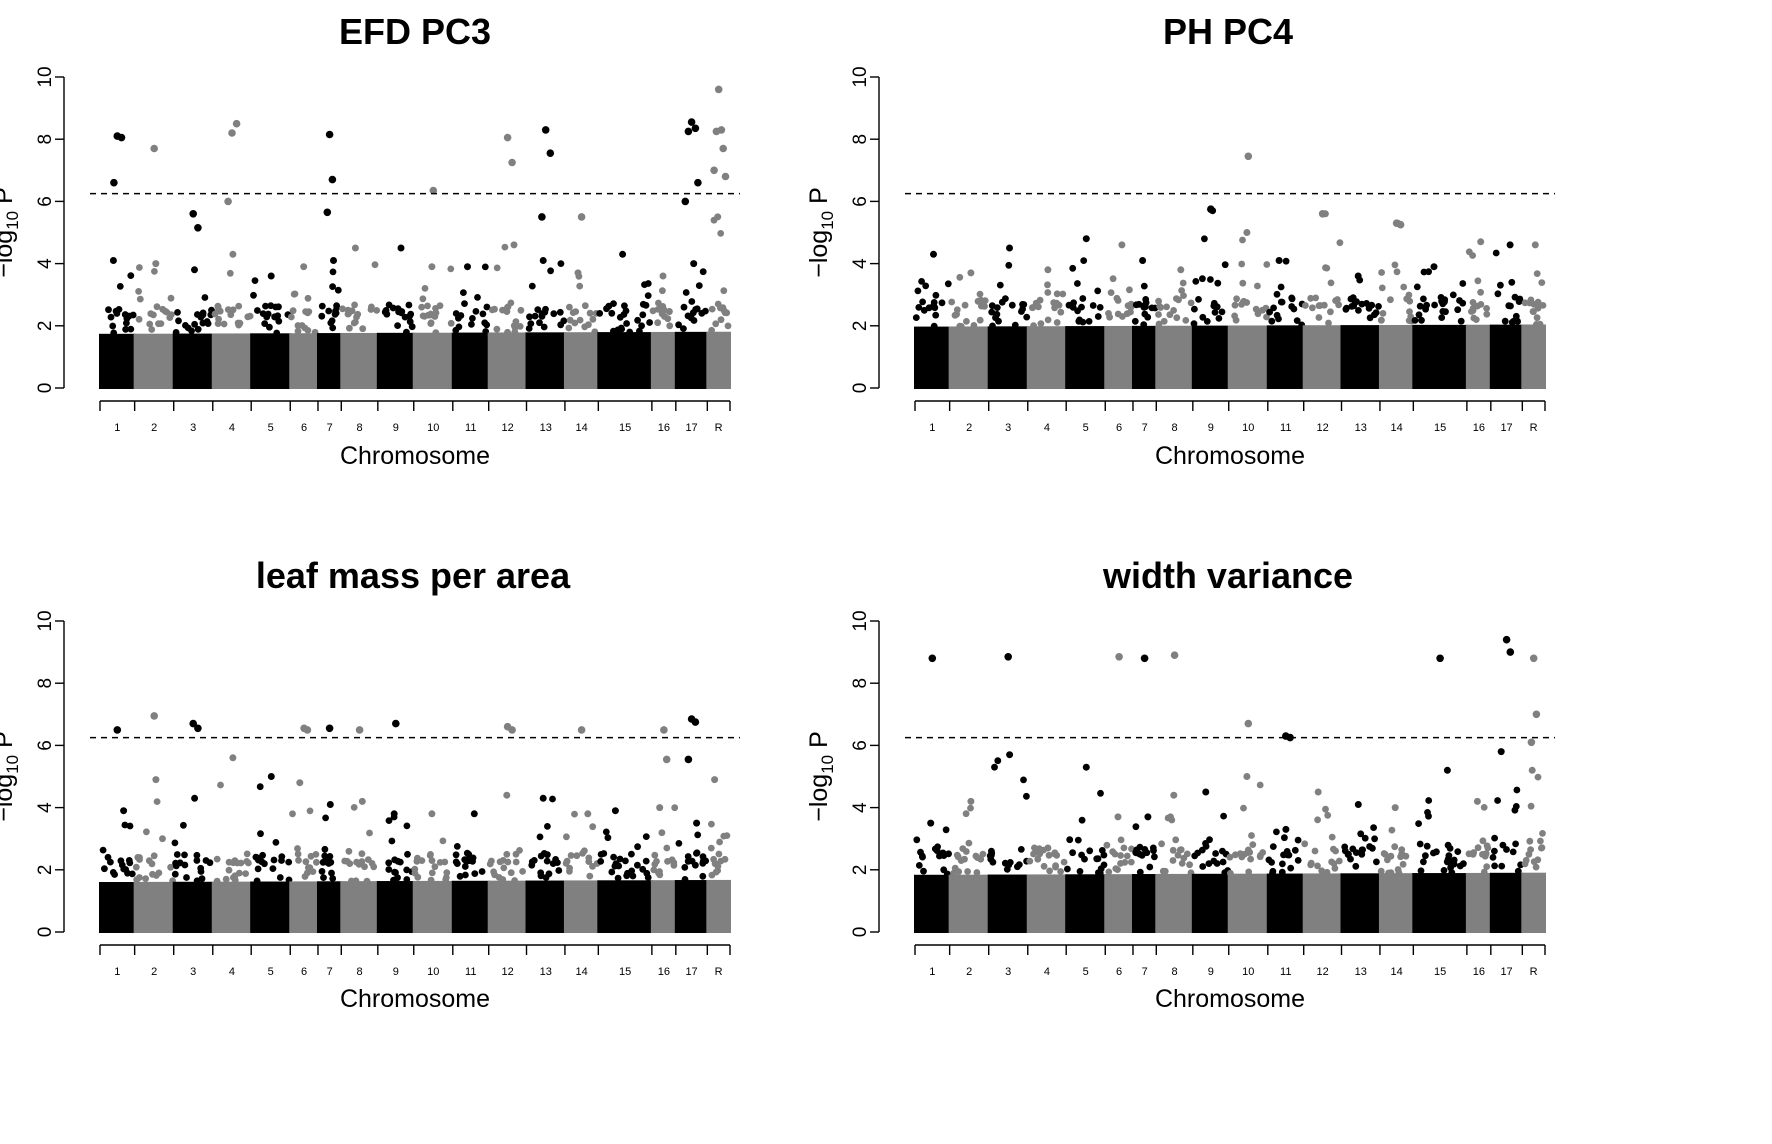  What do you see at coordinates (1119, 428) in the screenshot?
I see `x-tick-label: 6` at bounding box center [1119, 428].